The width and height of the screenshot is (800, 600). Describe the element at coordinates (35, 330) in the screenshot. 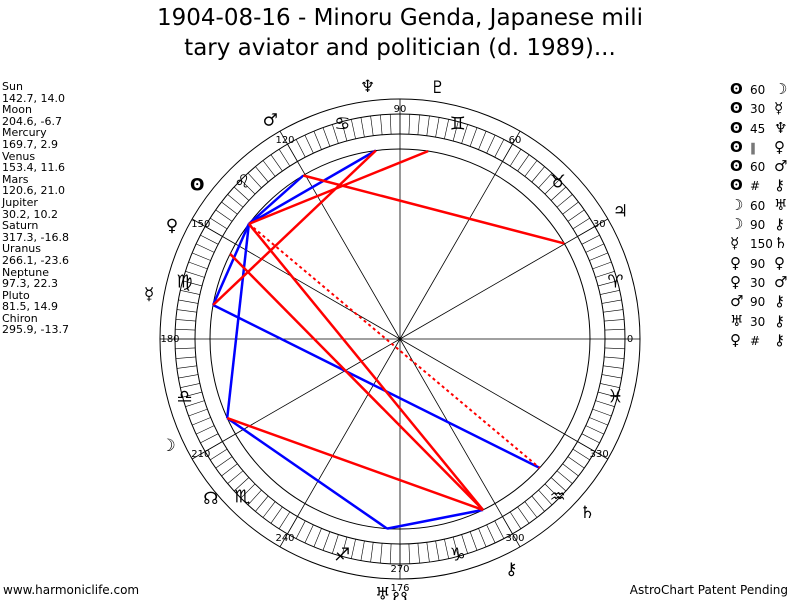

I see `planet-coords: 295.9, -13.7` at that location.